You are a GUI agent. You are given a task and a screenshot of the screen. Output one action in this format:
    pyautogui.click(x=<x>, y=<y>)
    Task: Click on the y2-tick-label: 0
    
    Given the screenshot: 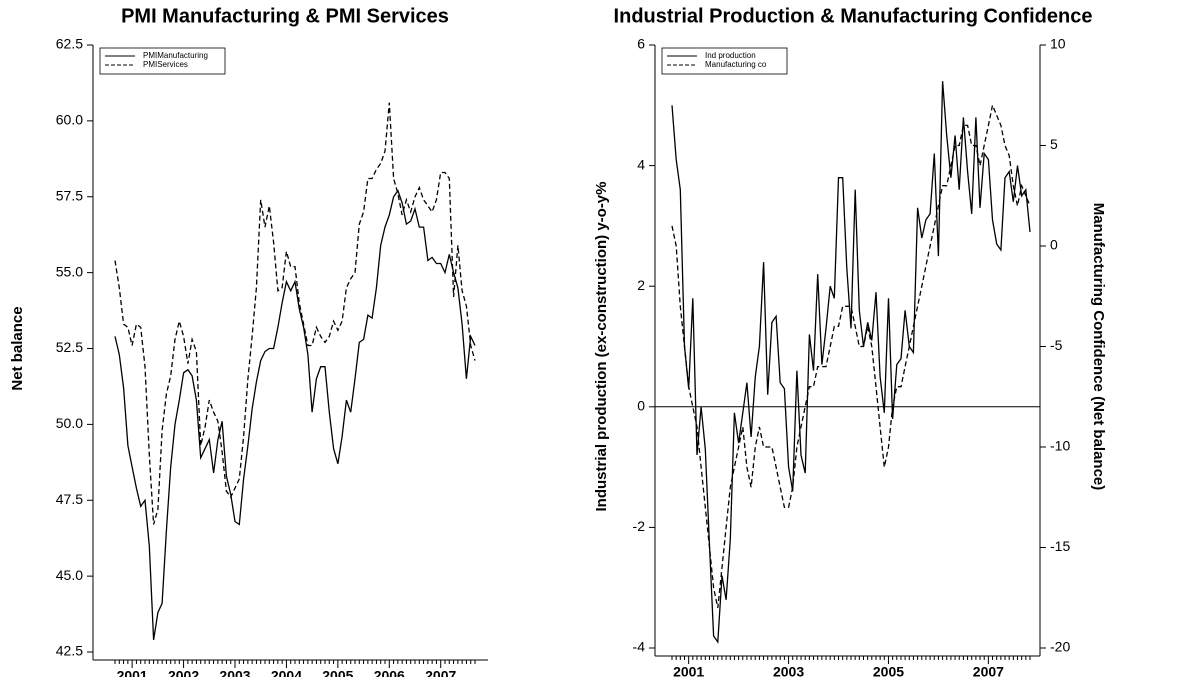 What is the action you would take?
    pyautogui.click(x=1054, y=245)
    